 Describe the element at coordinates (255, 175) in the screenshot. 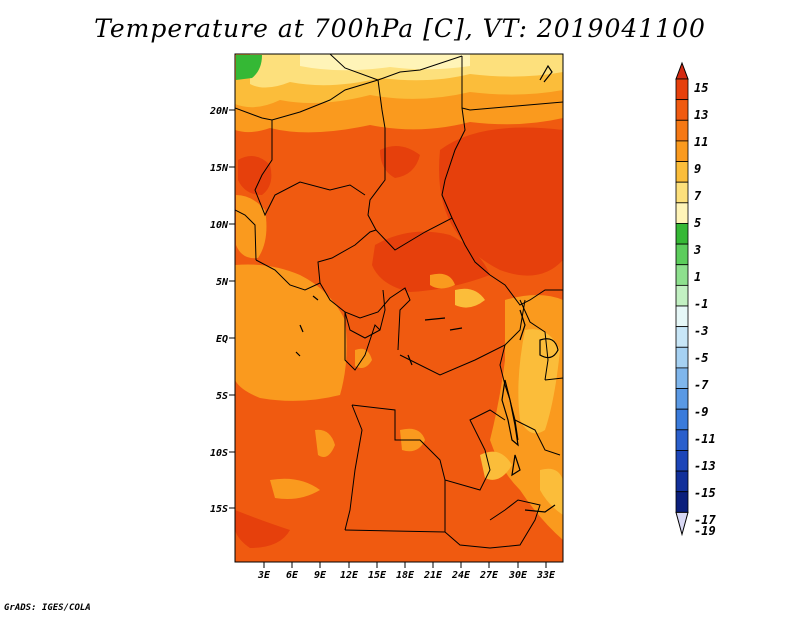

I see `field-hot-west` at that location.